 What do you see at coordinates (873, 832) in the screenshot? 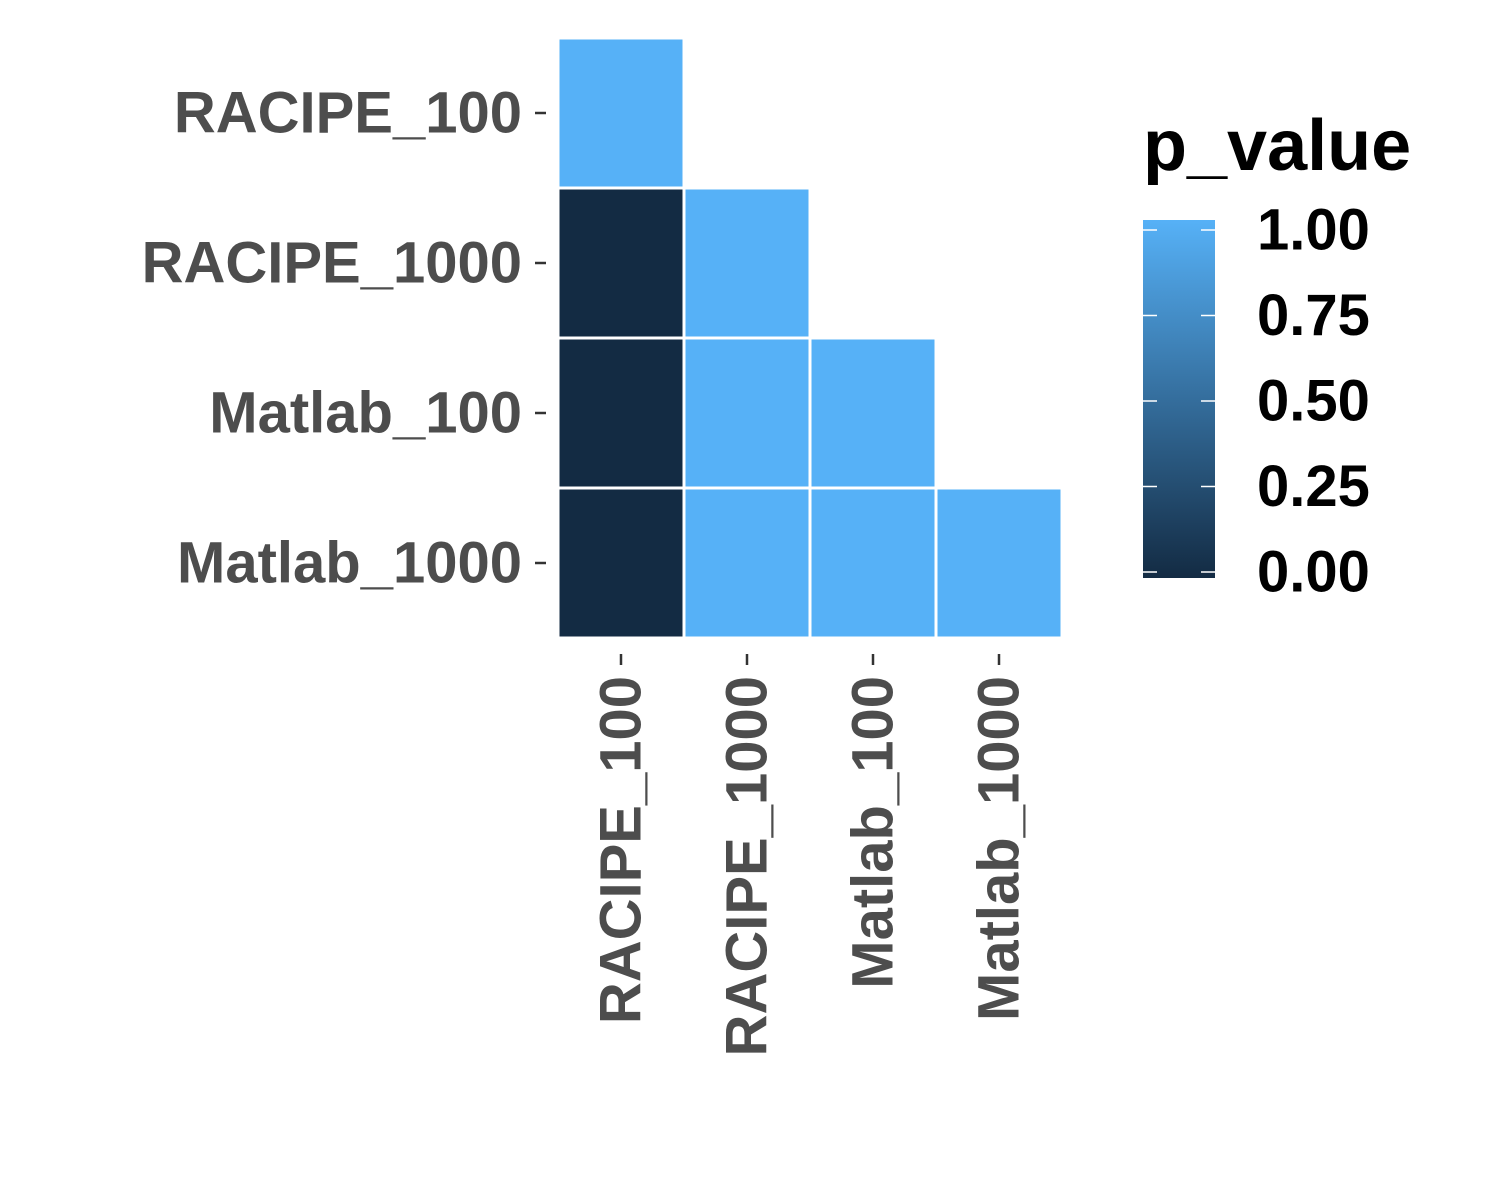
I see `x-tick-label: Matlab_100` at bounding box center [873, 832].